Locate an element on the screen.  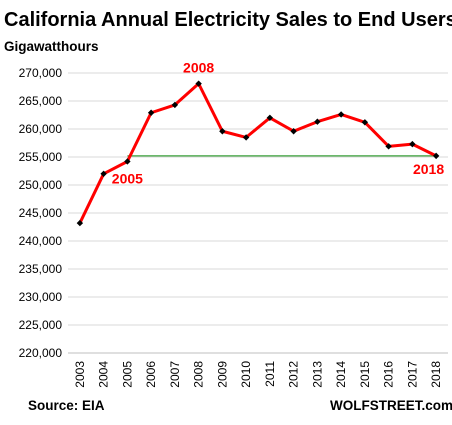
y-tick-label: 240,000 is located at coordinates (41, 241).